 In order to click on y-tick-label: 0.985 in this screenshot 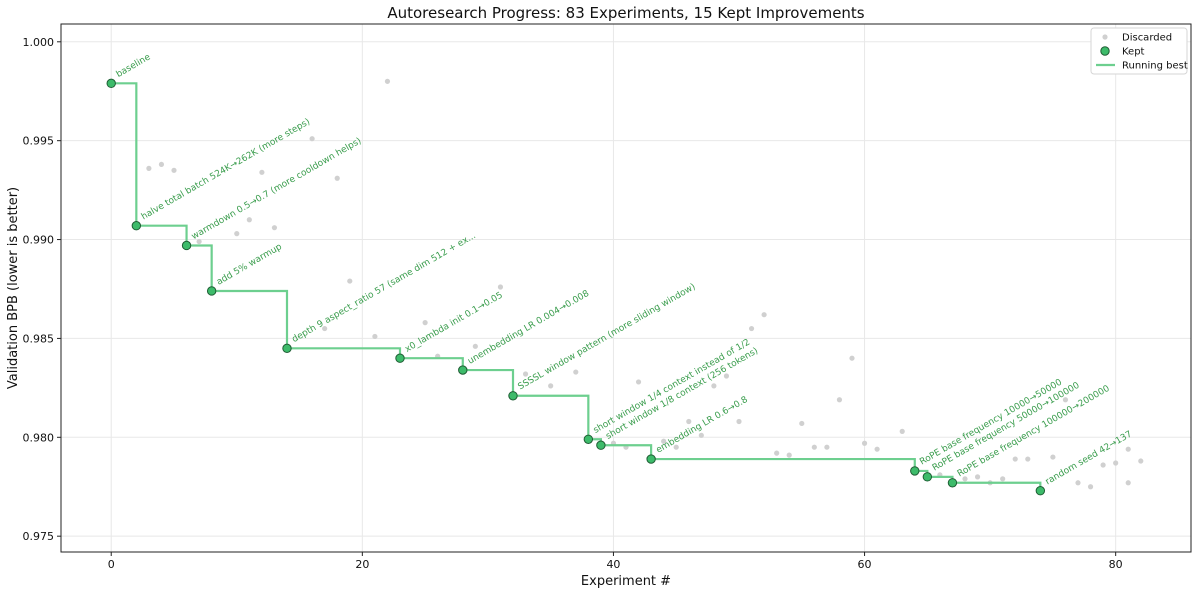, I will do `click(39, 338)`.